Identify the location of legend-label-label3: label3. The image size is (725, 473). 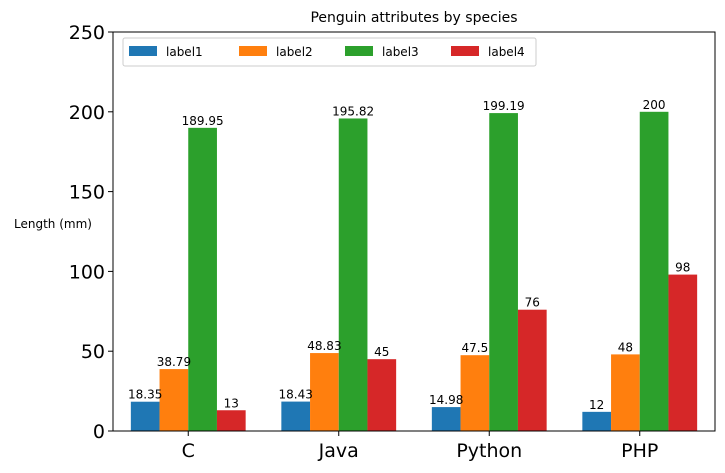
(400, 52).